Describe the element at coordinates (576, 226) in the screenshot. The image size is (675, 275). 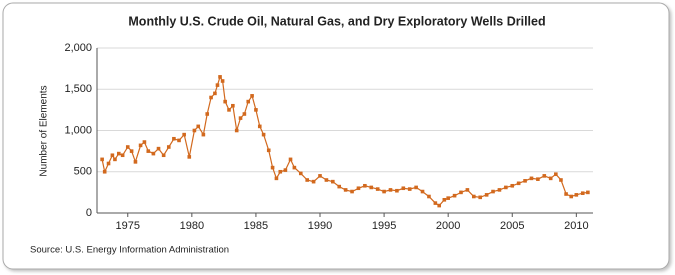
I see `x-tick-label: 2010` at that location.